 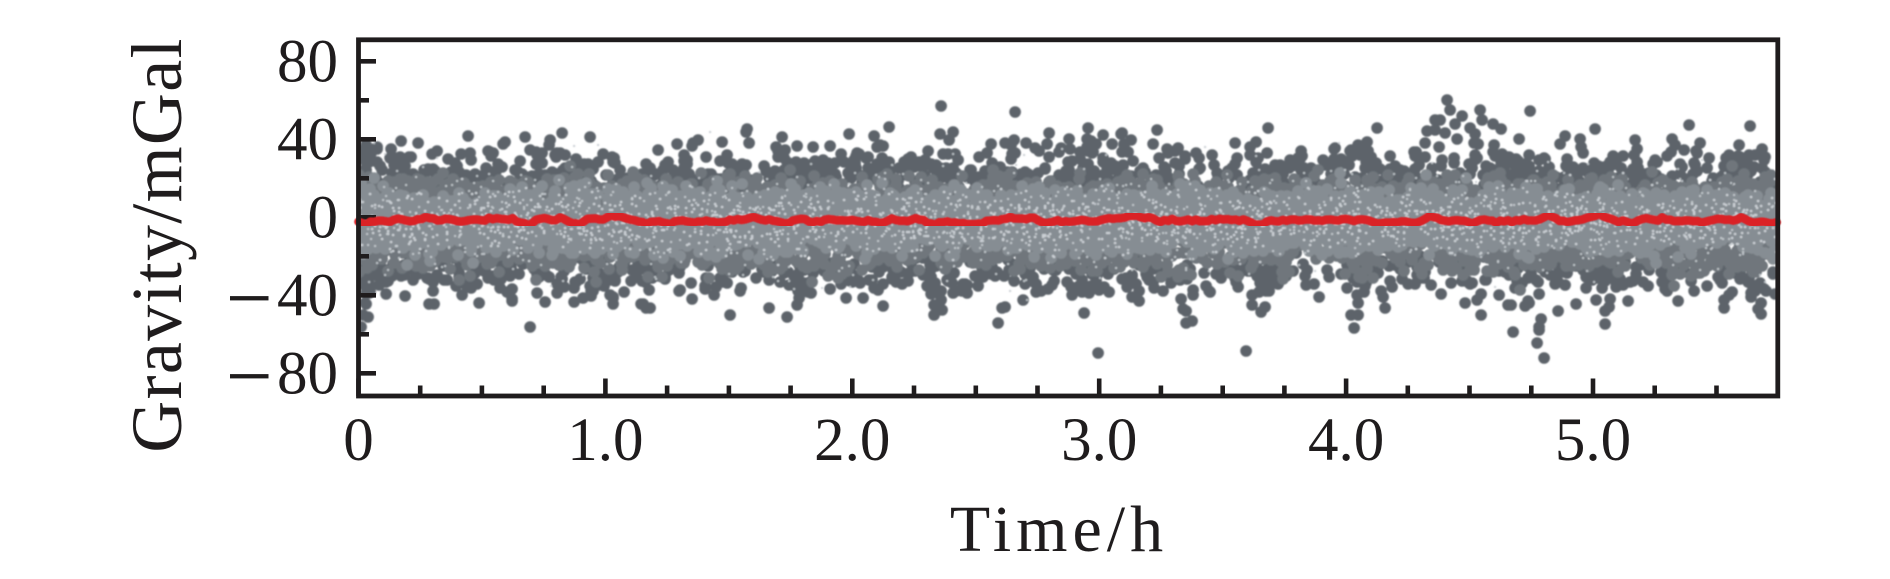 I want to click on svg-text: 2.0, so click(x=852, y=440).